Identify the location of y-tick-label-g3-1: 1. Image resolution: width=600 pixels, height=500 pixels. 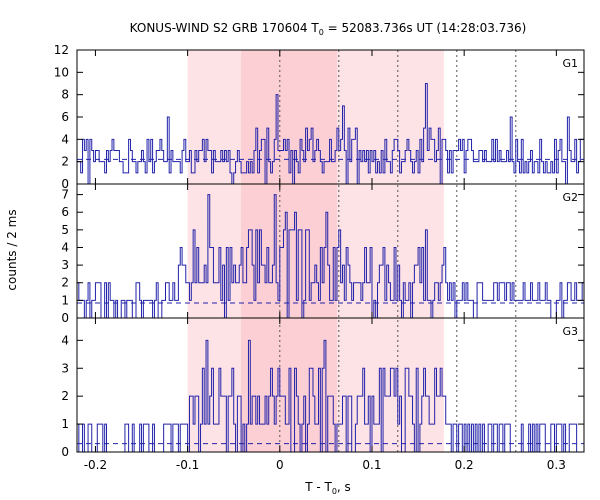
(65, 424).